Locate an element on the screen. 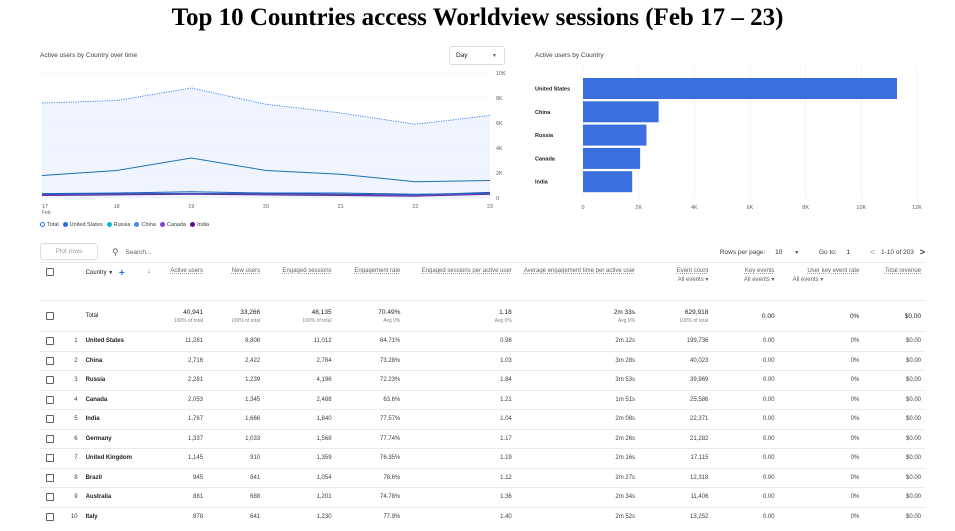 Image resolution: width=955 pixels, height=531 pixels. key-events-filter-select: All events ▾ is located at coordinates (759, 280).